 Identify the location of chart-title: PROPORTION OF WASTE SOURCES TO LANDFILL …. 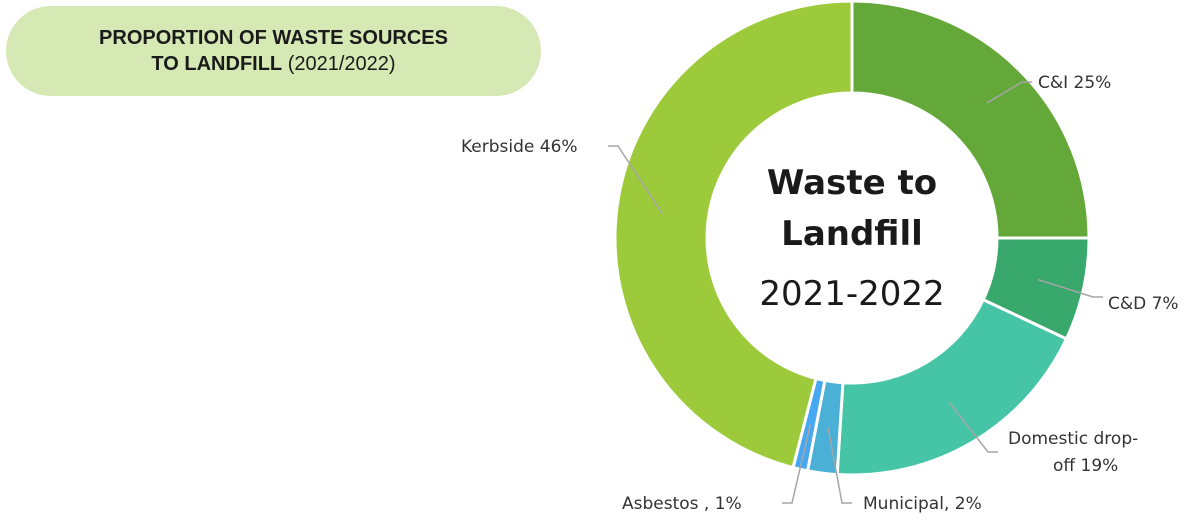
(273, 51).